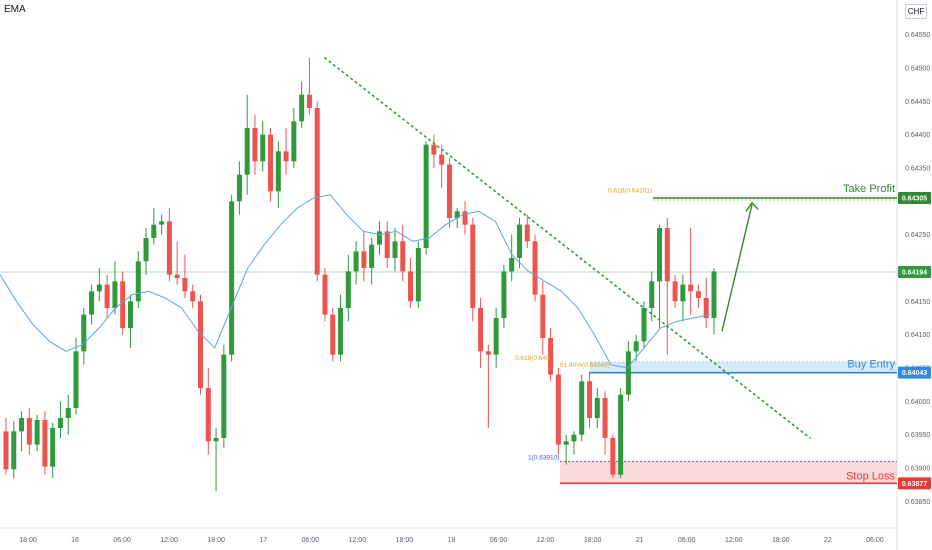 Image resolution: width=932 pixels, height=550 pixels. Describe the element at coordinates (870, 476) in the screenshot. I see `stop-loss-label: Stop Loss` at that location.